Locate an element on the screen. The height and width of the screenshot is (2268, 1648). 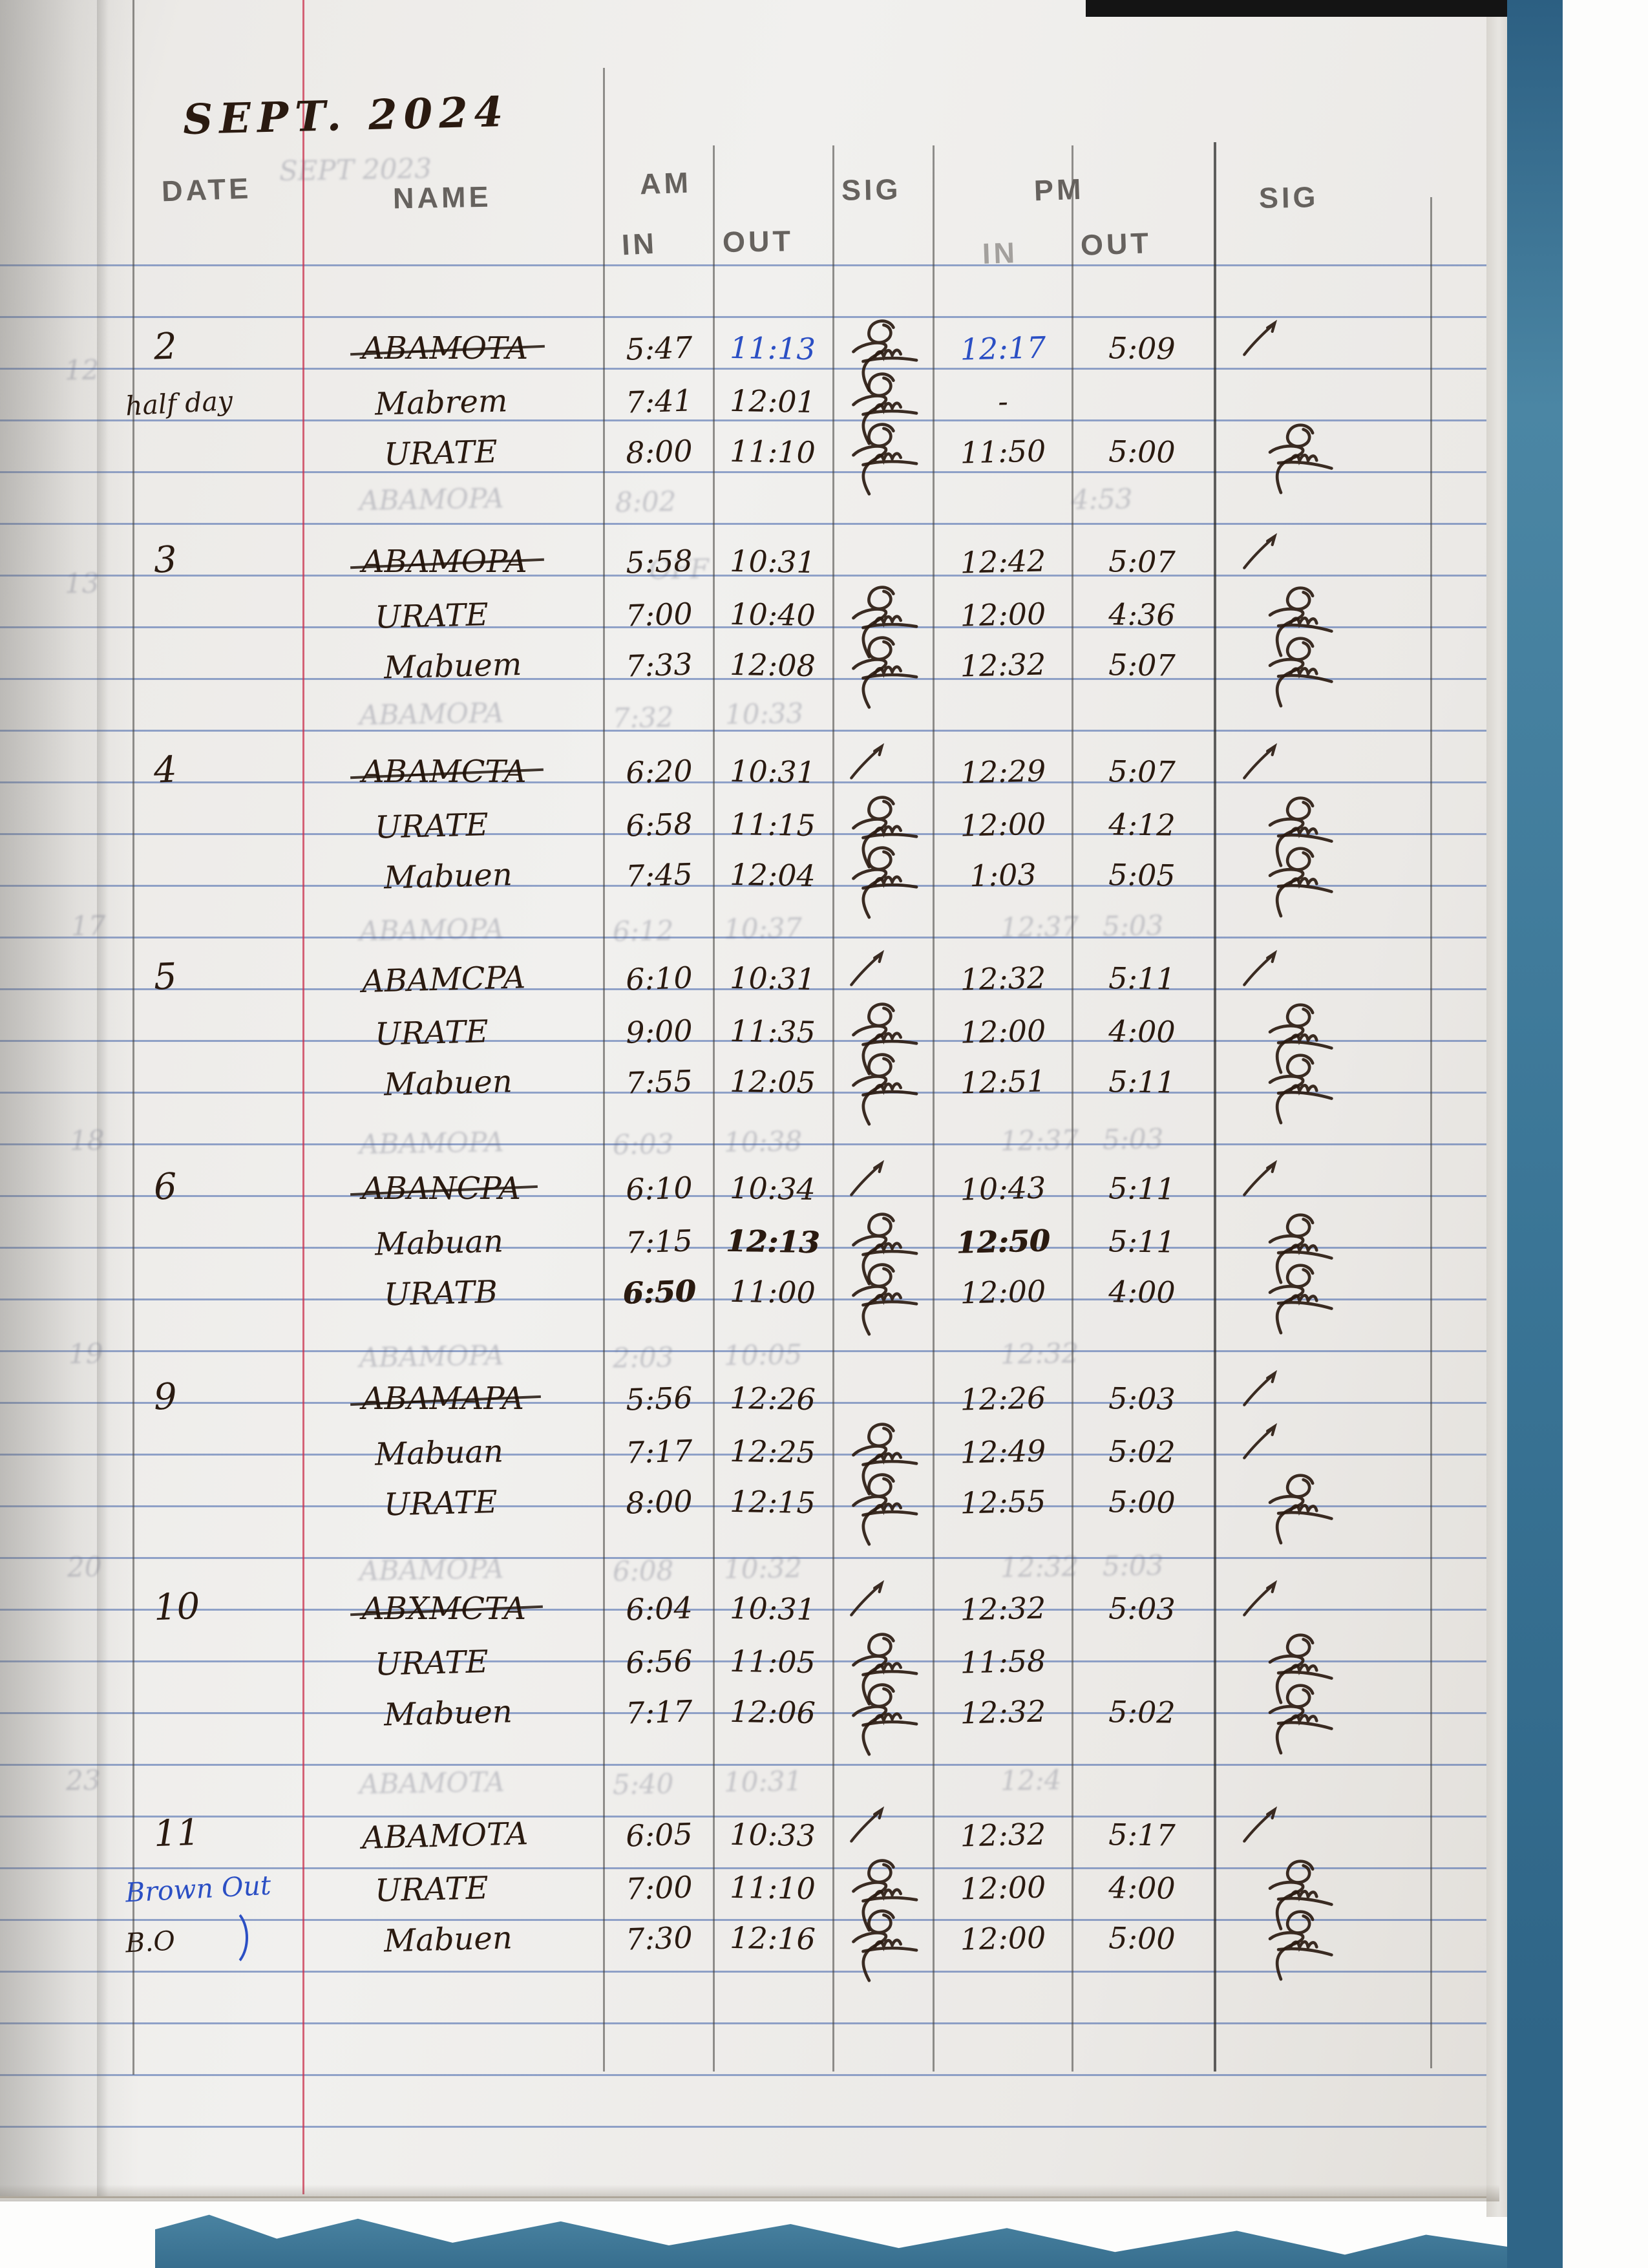
pm-out-time: 5:09 is located at coordinates (1142, 348).